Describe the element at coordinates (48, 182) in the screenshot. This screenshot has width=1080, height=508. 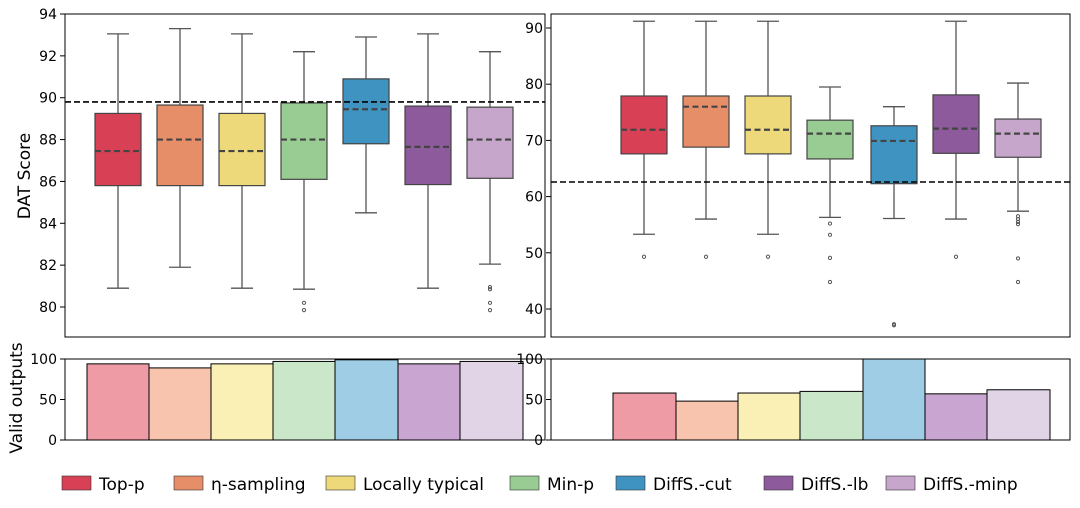
I see `left-box-ytick-label: 86` at that location.